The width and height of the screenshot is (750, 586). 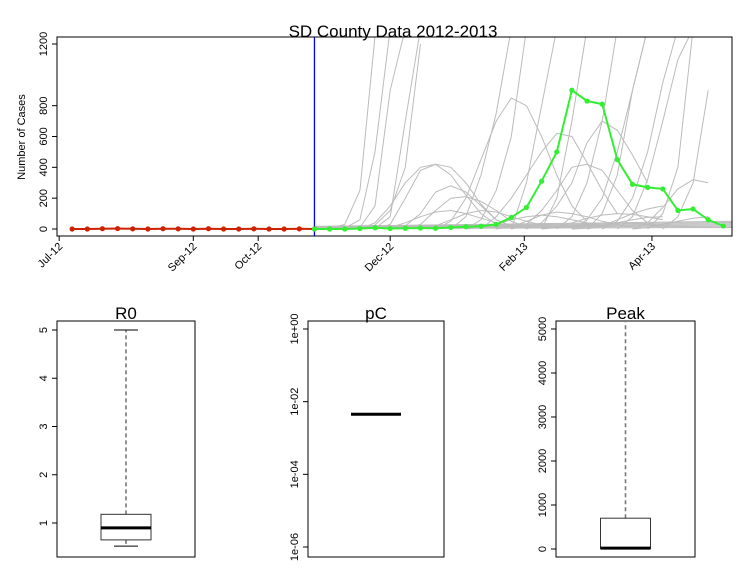 What do you see at coordinates (51, 256) in the screenshot?
I see `x-tick-label: Jul-12` at bounding box center [51, 256].